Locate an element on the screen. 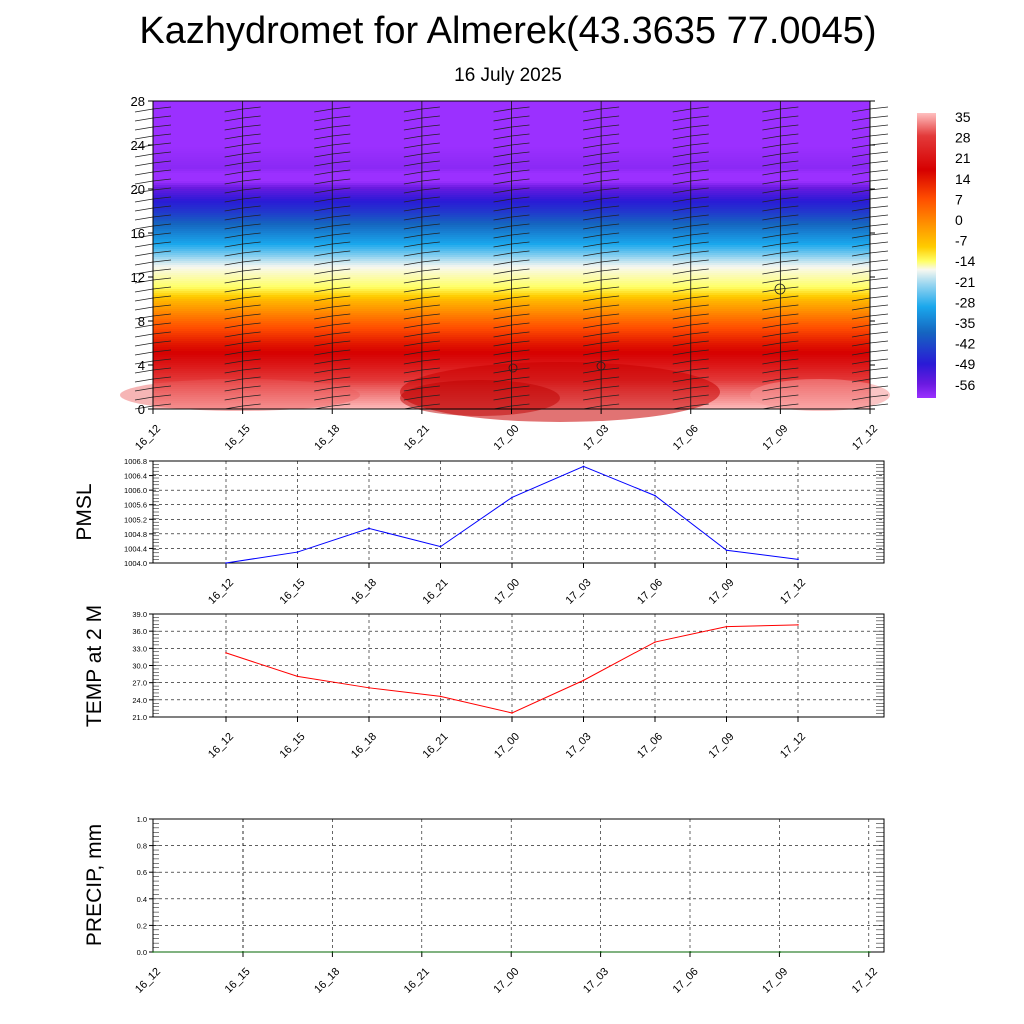  pmsl-x-tick-label: 16_12 is located at coordinates (221, 592).